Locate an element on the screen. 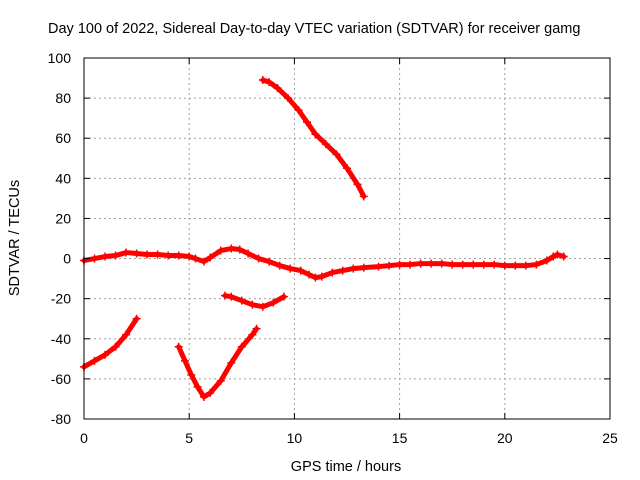  y-tick-label: 40 is located at coordinates (63, 178).